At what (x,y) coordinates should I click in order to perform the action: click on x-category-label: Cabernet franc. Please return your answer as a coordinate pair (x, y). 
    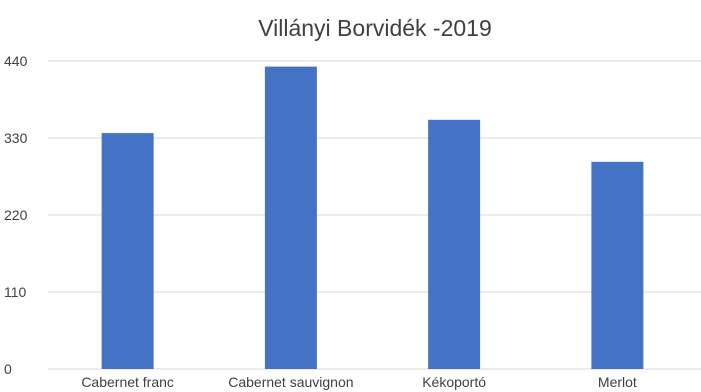
    Looking at the image, I should click on (127, 382).